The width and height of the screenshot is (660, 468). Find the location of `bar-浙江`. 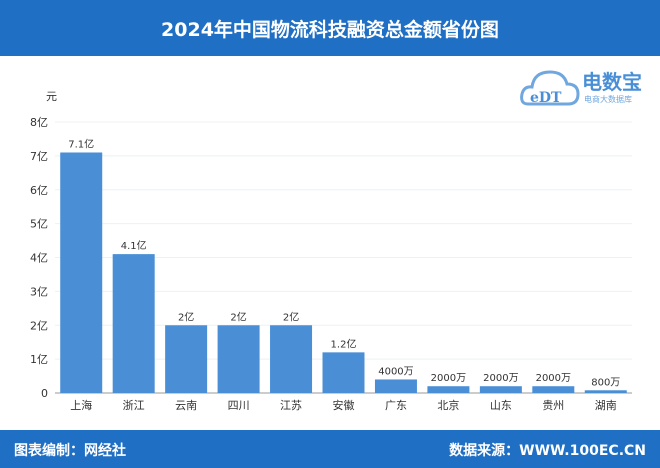

bar-浙江 is located at coordinates (133, 323).